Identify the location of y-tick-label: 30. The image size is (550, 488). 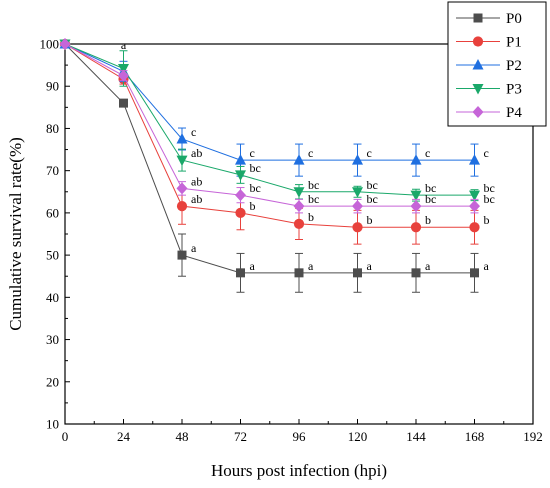
(52, 339).